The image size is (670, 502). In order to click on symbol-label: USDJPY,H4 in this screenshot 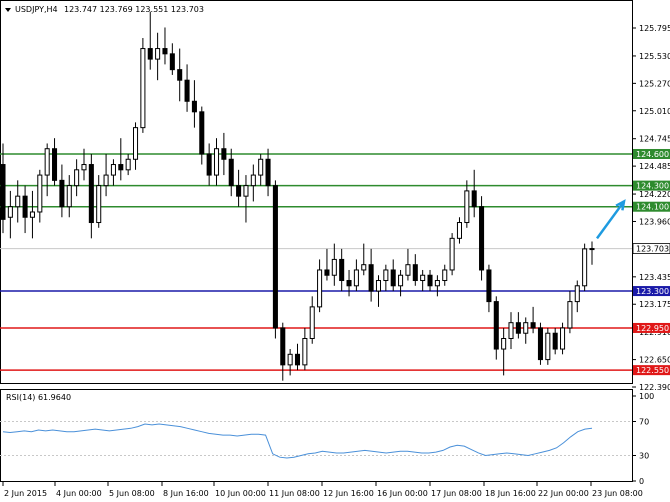, I will do `click(36, 9)`.